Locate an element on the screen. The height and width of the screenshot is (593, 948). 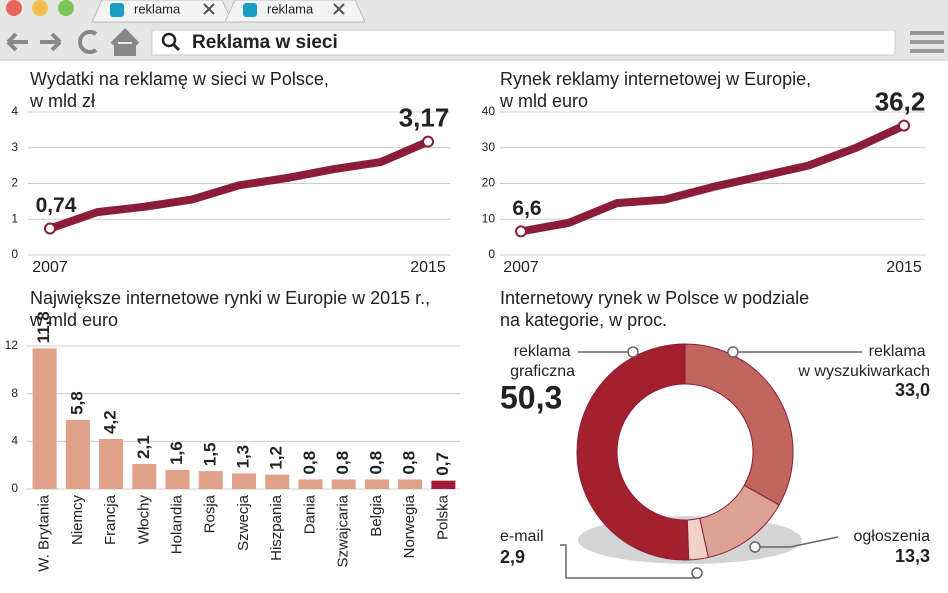
category-label: reklama graficzna is located at coordinates (542, 361).